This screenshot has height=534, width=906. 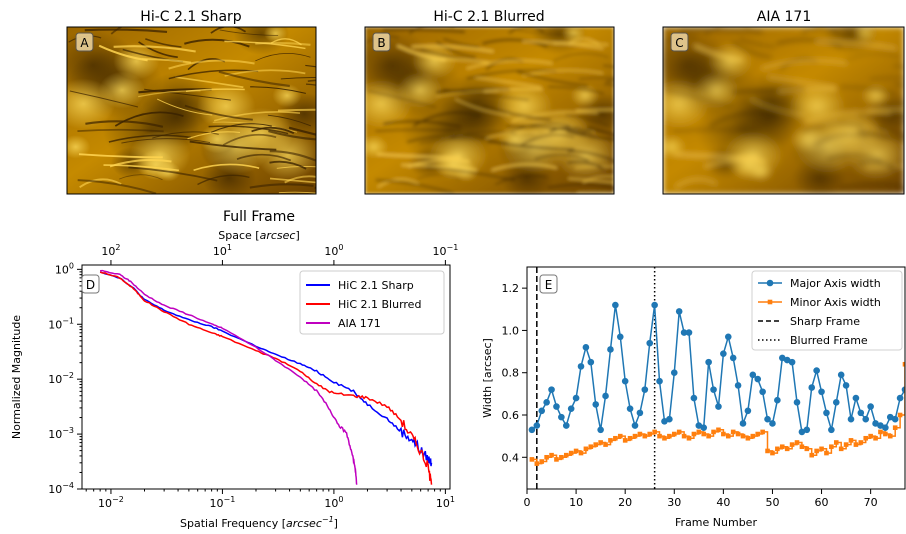 What do you see at coordinates (674, 502) in the screenshot?
I see `x-tick-label: 30` at bounding box center [674, 502].